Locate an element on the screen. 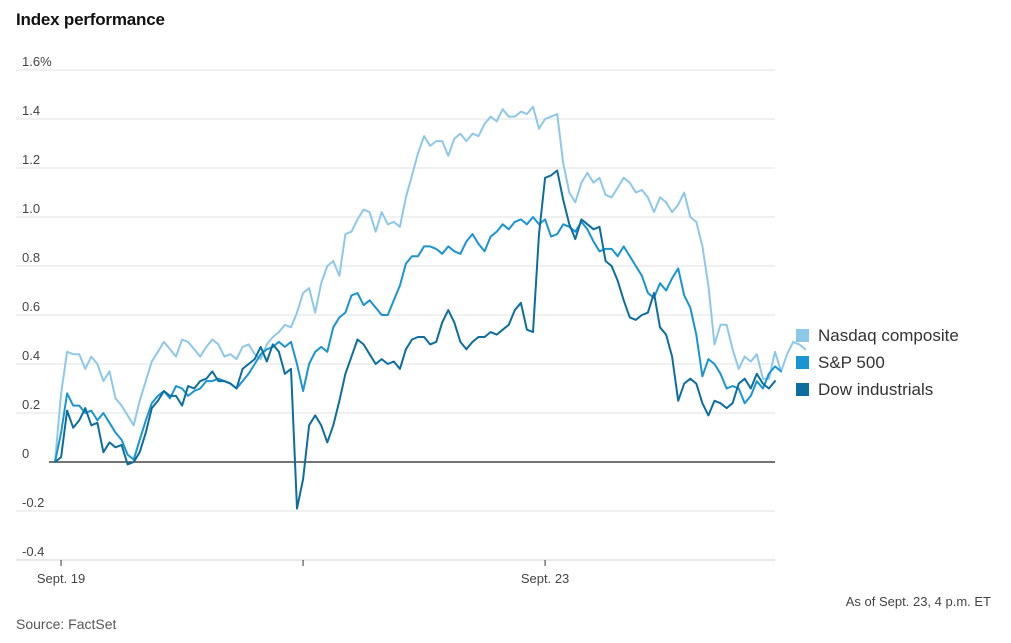 The width and height of the screenshot is (1011, 643). legend-item-sp500: S&P 500 is located at coordinates (877, 362).